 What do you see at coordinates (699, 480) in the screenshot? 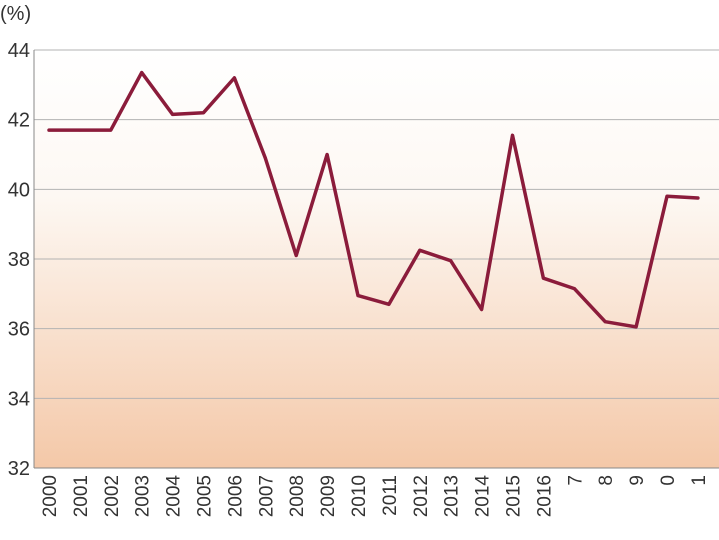
I see `x-tick-label: 1` at bounding box center [699, 480].